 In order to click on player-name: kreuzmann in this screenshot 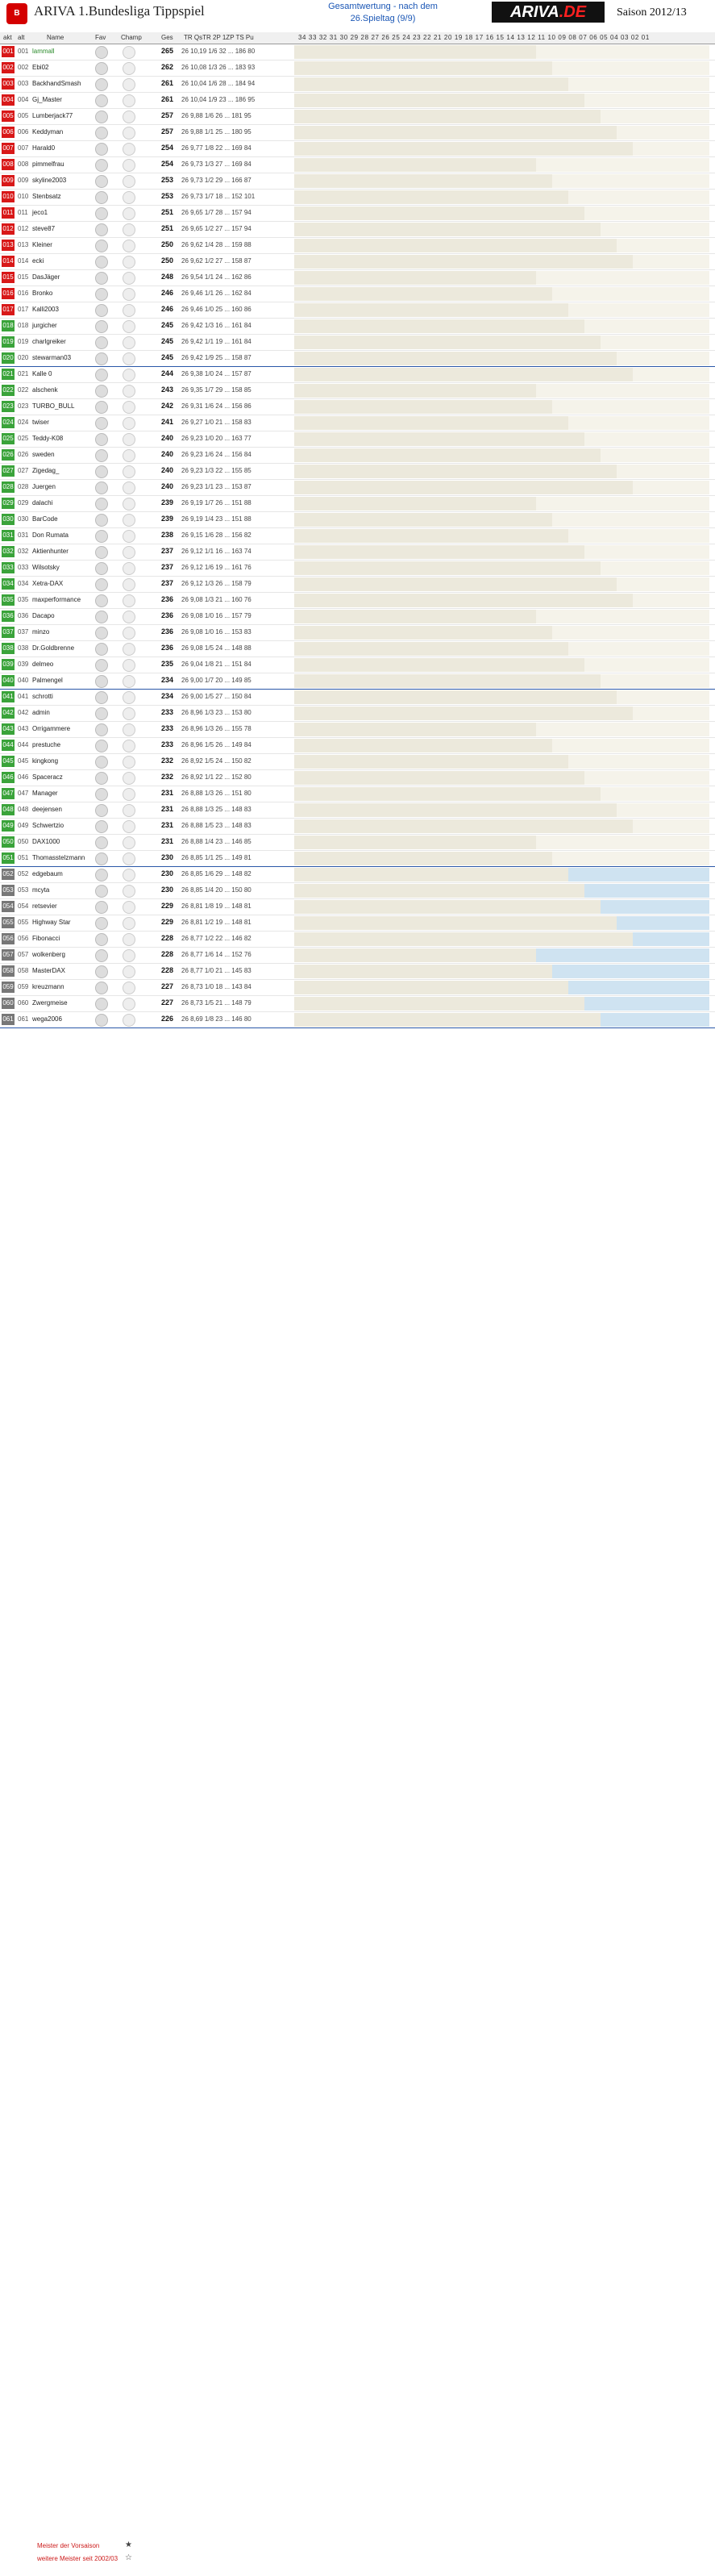, I will do `click(48, 986)`.